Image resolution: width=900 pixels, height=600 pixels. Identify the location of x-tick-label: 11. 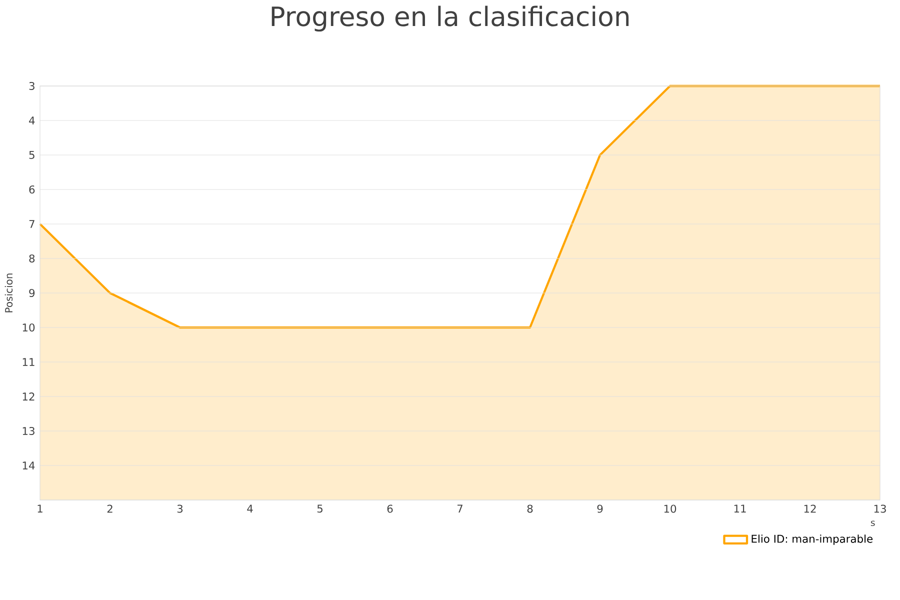
(740, 508).